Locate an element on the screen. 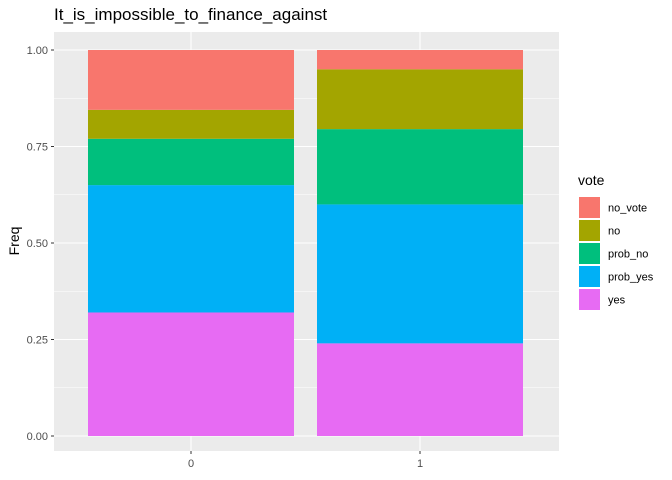  legend-label-yes: yes is located at coordinates (617, 301).